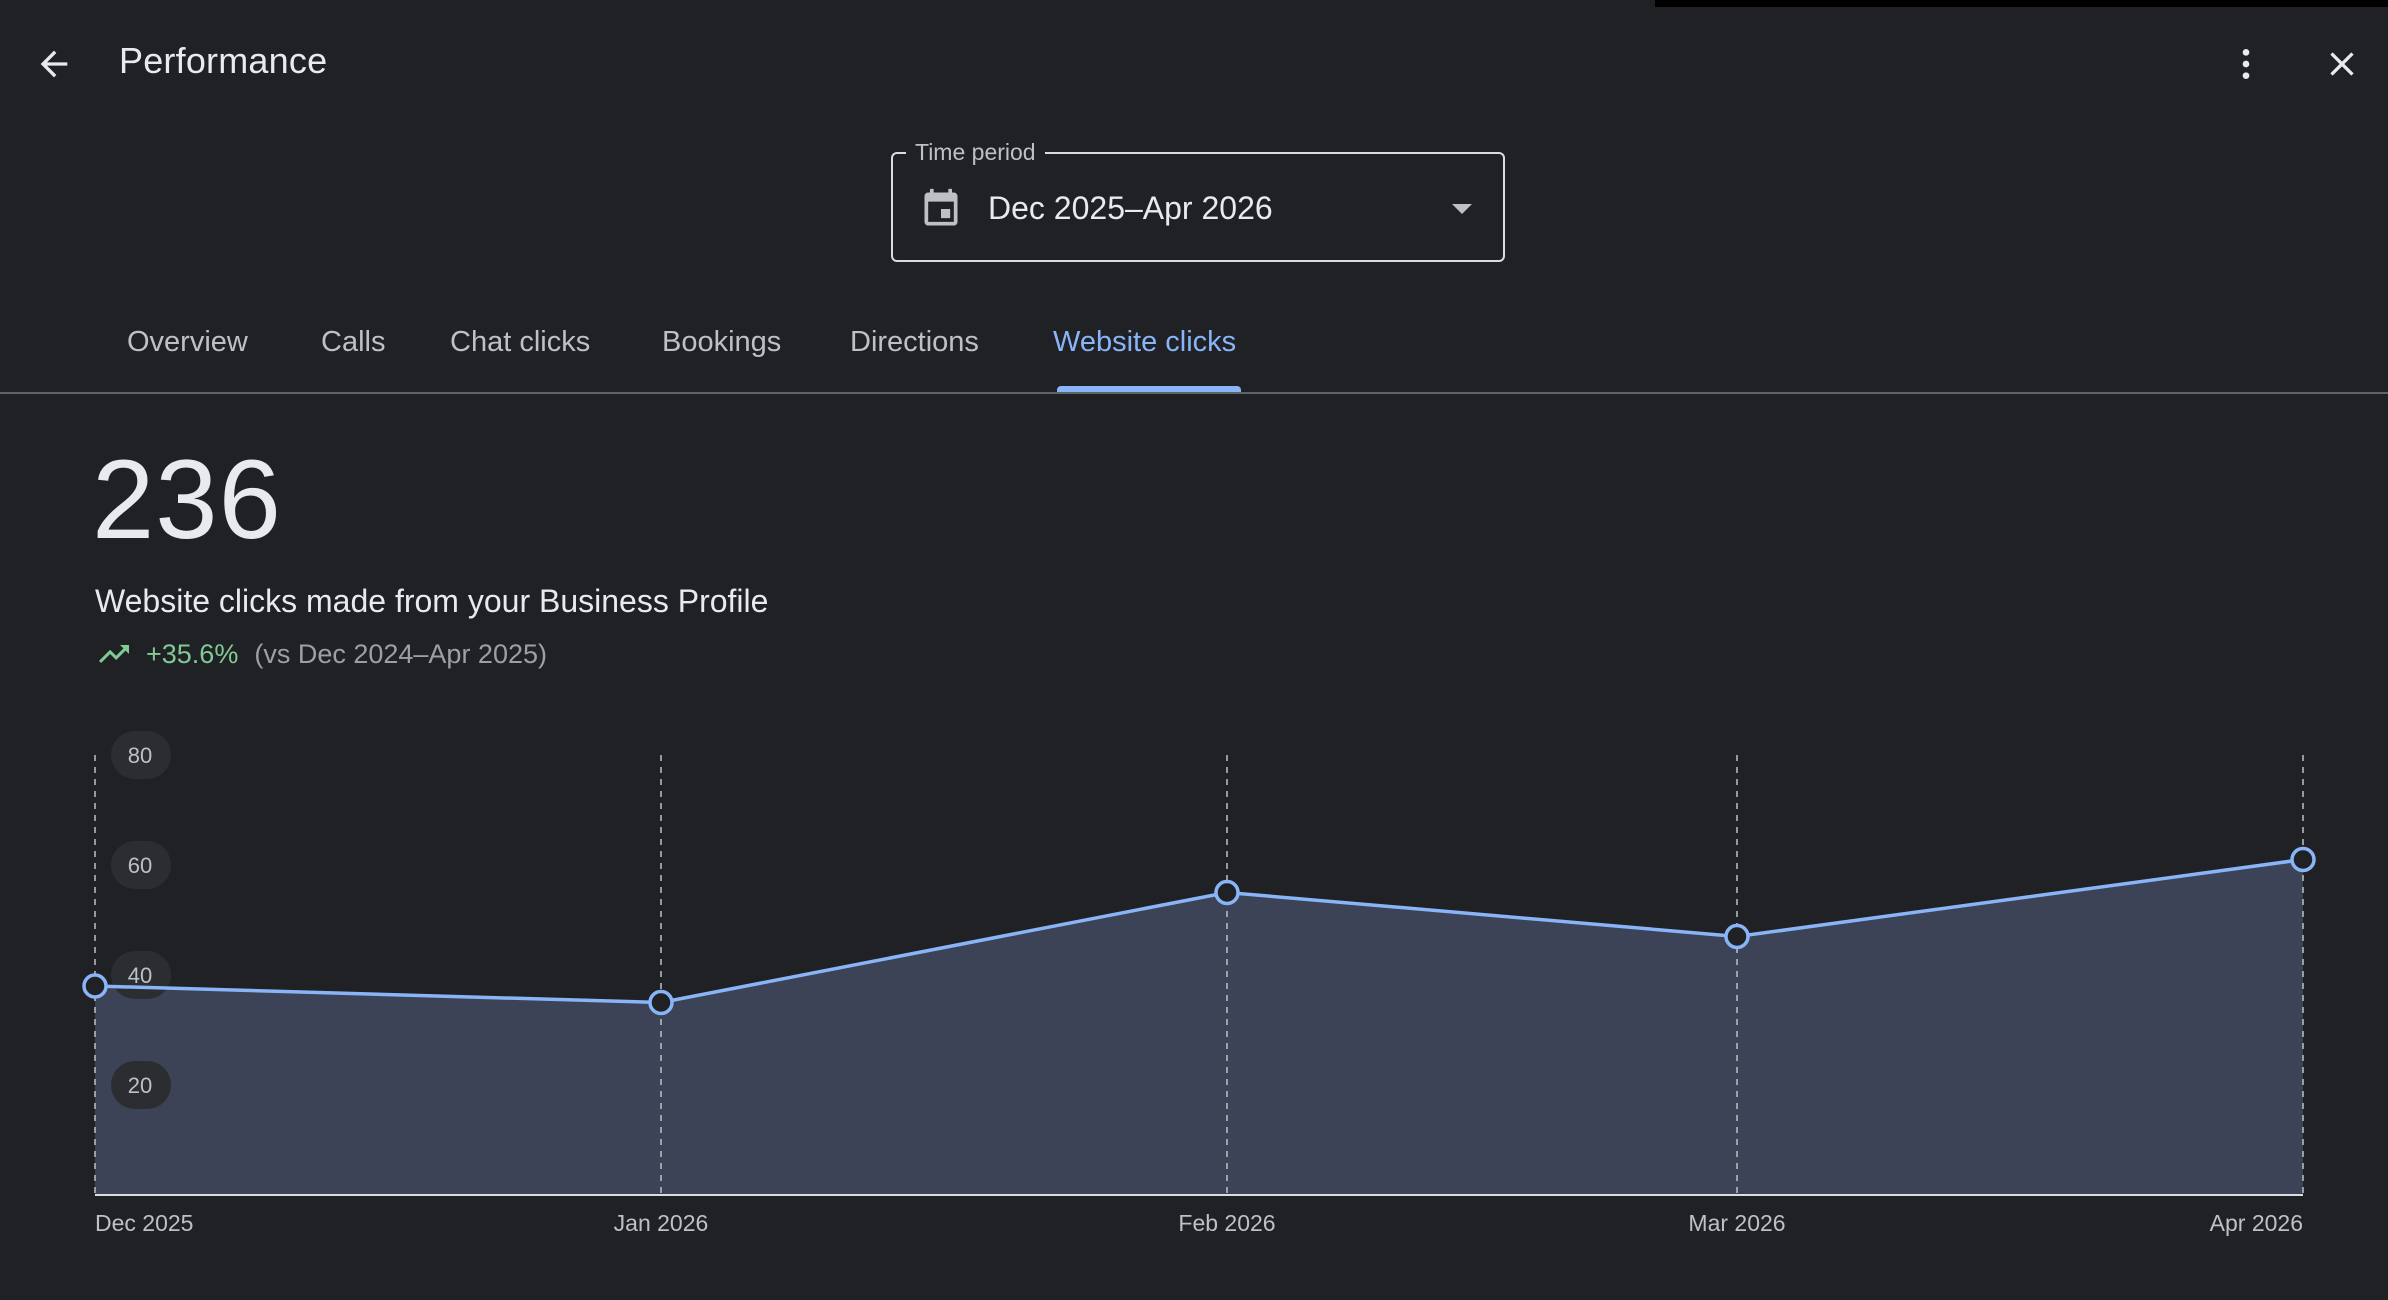  Describe the element at coordinates (140, 975) in the screenshot. I see `y-tick-label: 40` at that location.